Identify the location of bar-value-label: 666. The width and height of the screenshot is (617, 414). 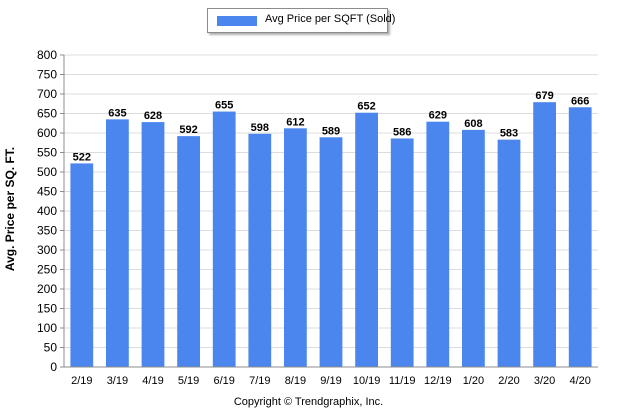
(580, 101).